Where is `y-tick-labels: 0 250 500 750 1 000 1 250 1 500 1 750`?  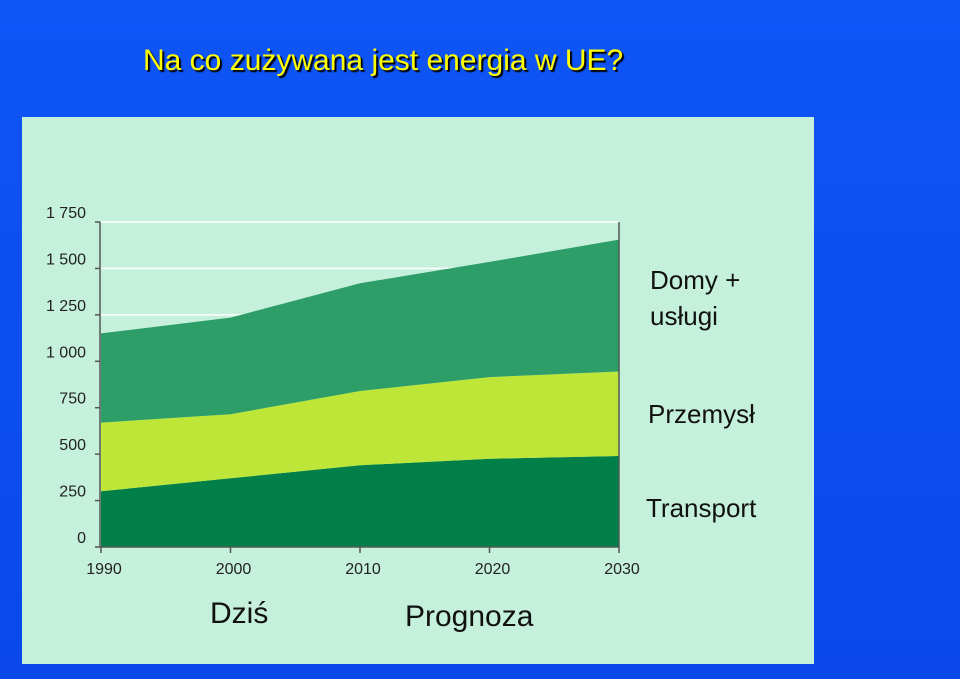 y-tick-labels: 0 250 500 750 1 000 1 250 1 500 1 750 is located at coordinates (66, 376).